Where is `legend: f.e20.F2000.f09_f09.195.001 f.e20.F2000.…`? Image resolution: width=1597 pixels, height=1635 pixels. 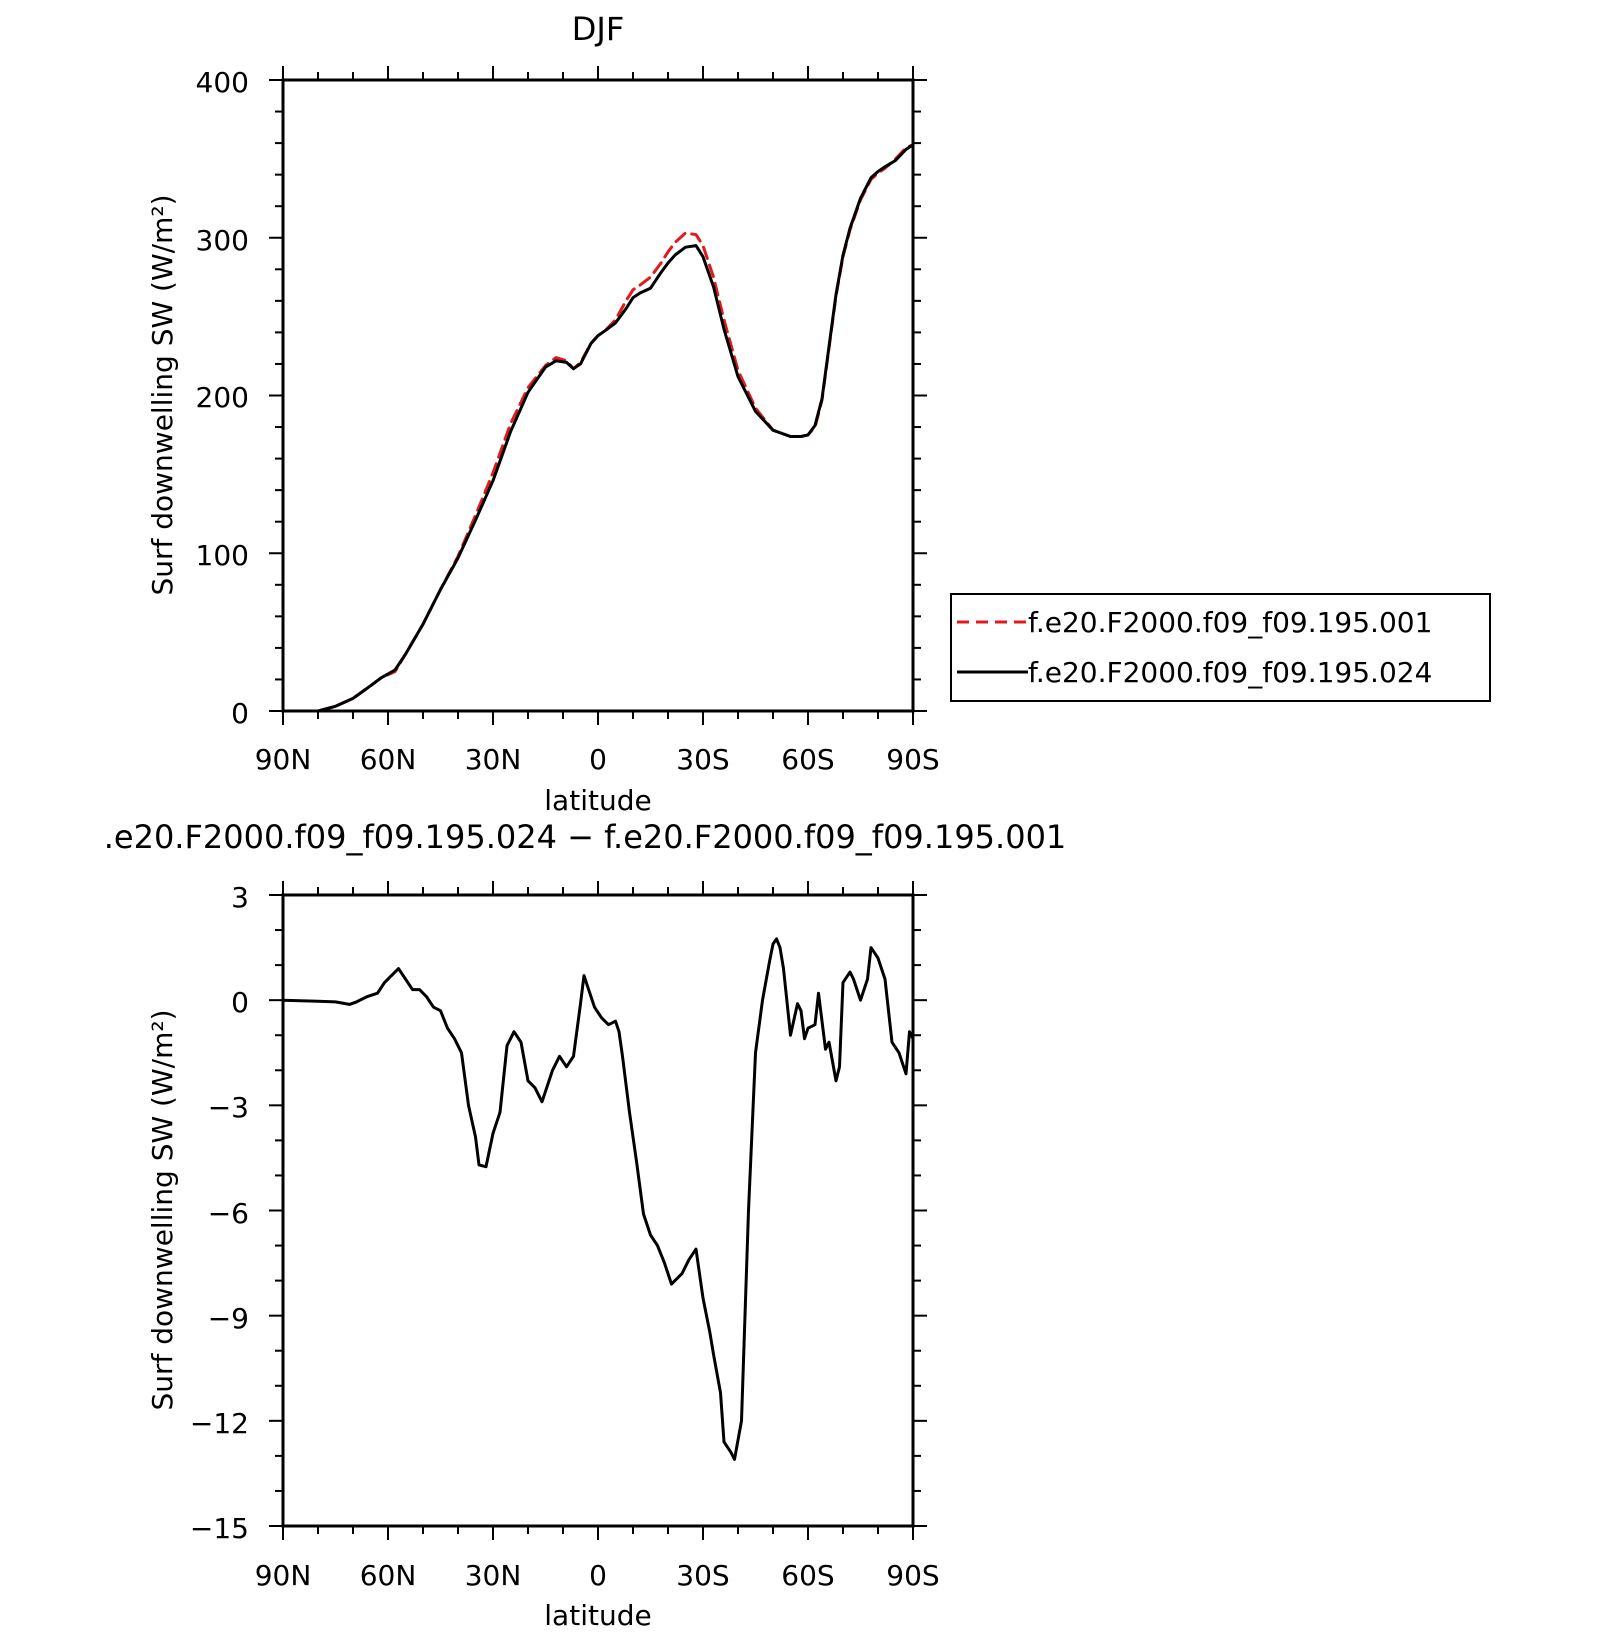
legend: f.e20.F2000.f09_f09.195.001 f.e20.F2000.… is located at coordinates (1220, 647).